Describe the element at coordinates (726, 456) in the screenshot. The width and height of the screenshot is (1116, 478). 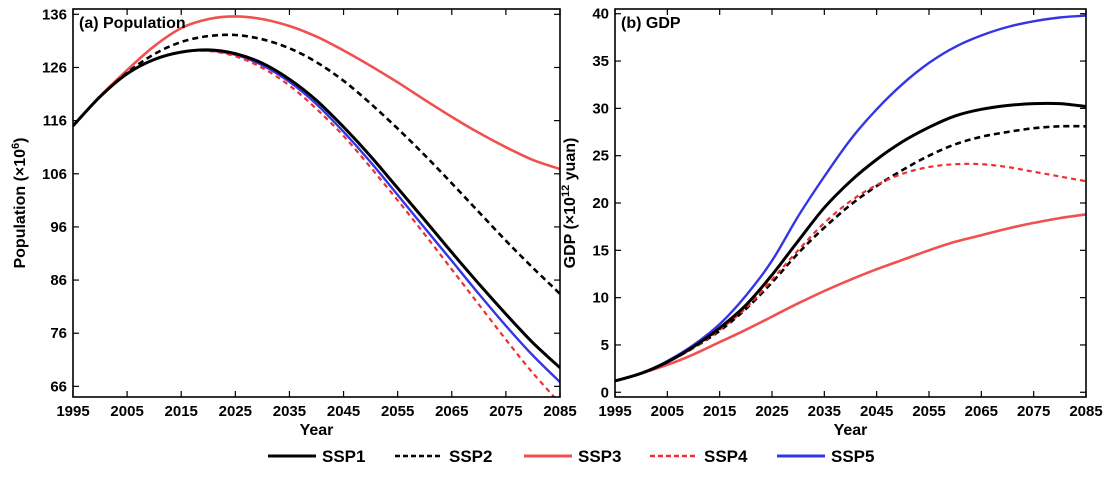
I see `legend-label-ssp4: SSP4` at that location.